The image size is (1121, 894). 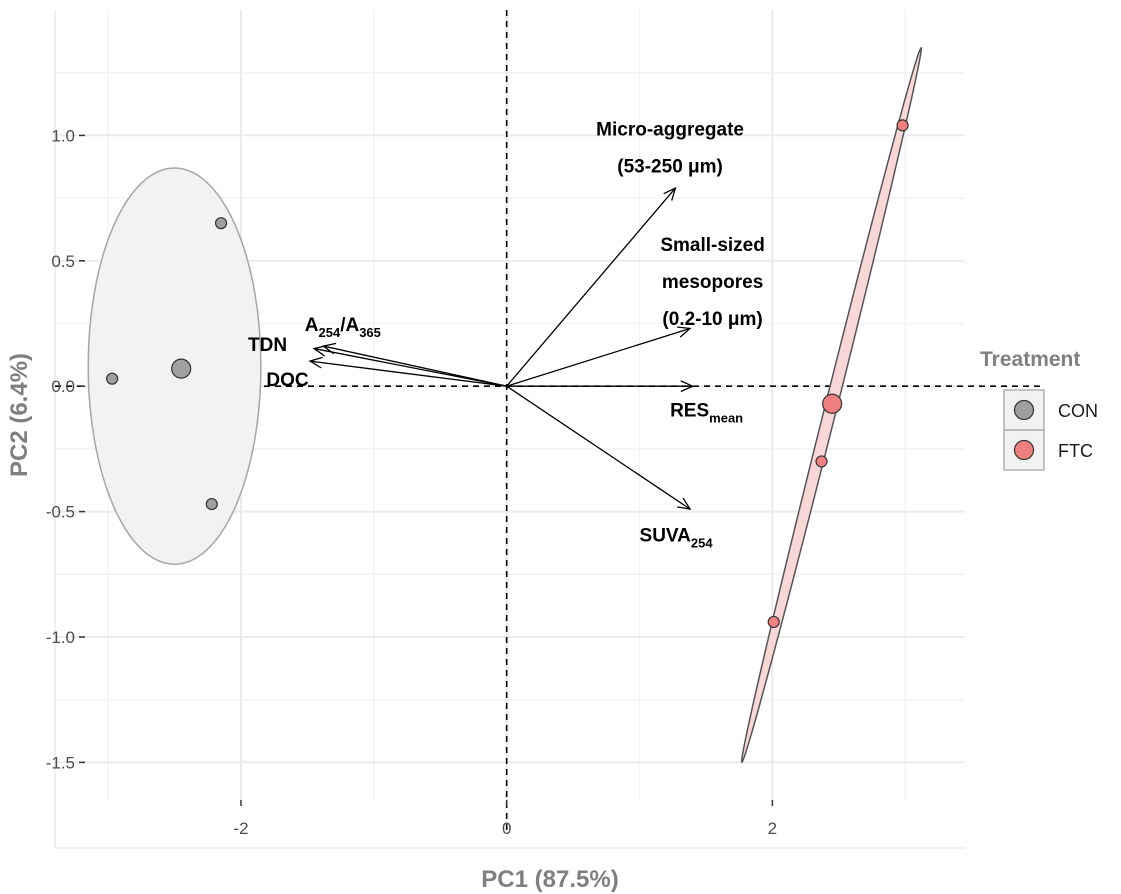 What do you see at coordinates (549, 879) in the screenshot?
I see `x-axis-title: PC1 (87.5%)` at bounding box center [549, 879].